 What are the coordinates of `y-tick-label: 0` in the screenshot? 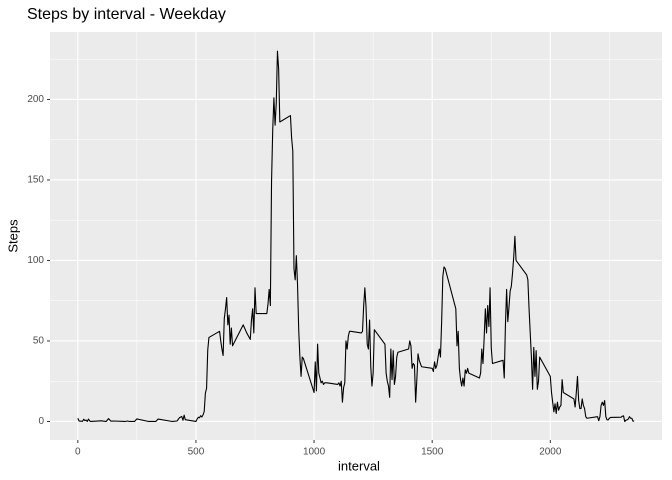 It's located at (41, 421).